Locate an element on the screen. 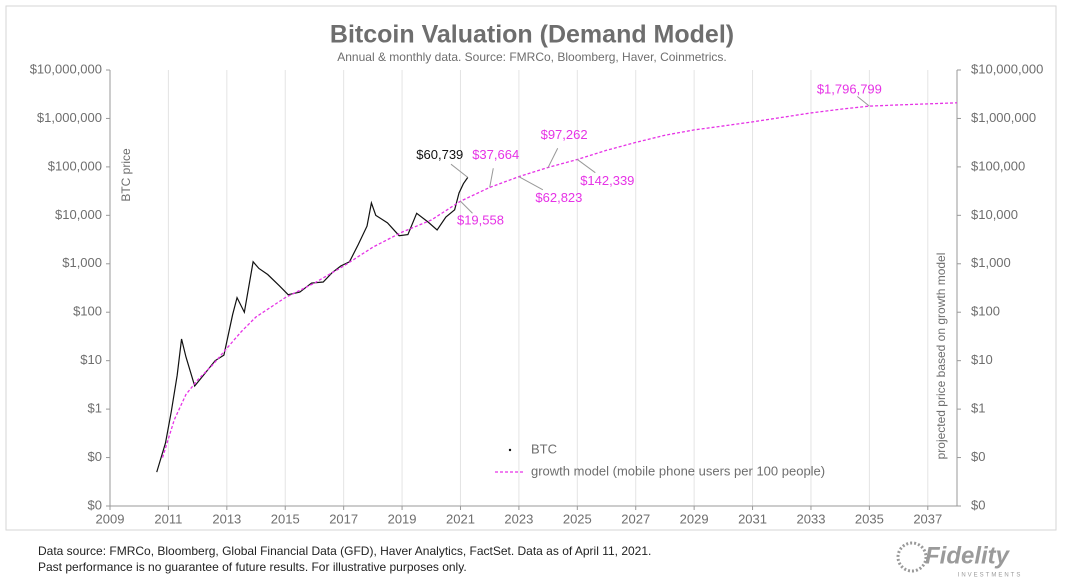 Image resolution: width=1071 pixels, height=588 pixels. x-tick-label: 2031 is located at coordinates (752, 518).